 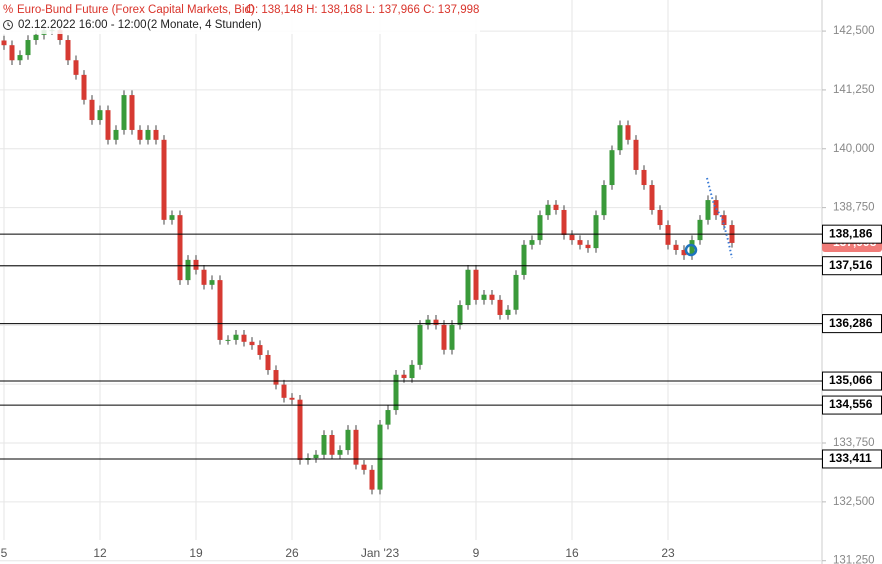 I want to click on marker, so click(x=691, y=250).